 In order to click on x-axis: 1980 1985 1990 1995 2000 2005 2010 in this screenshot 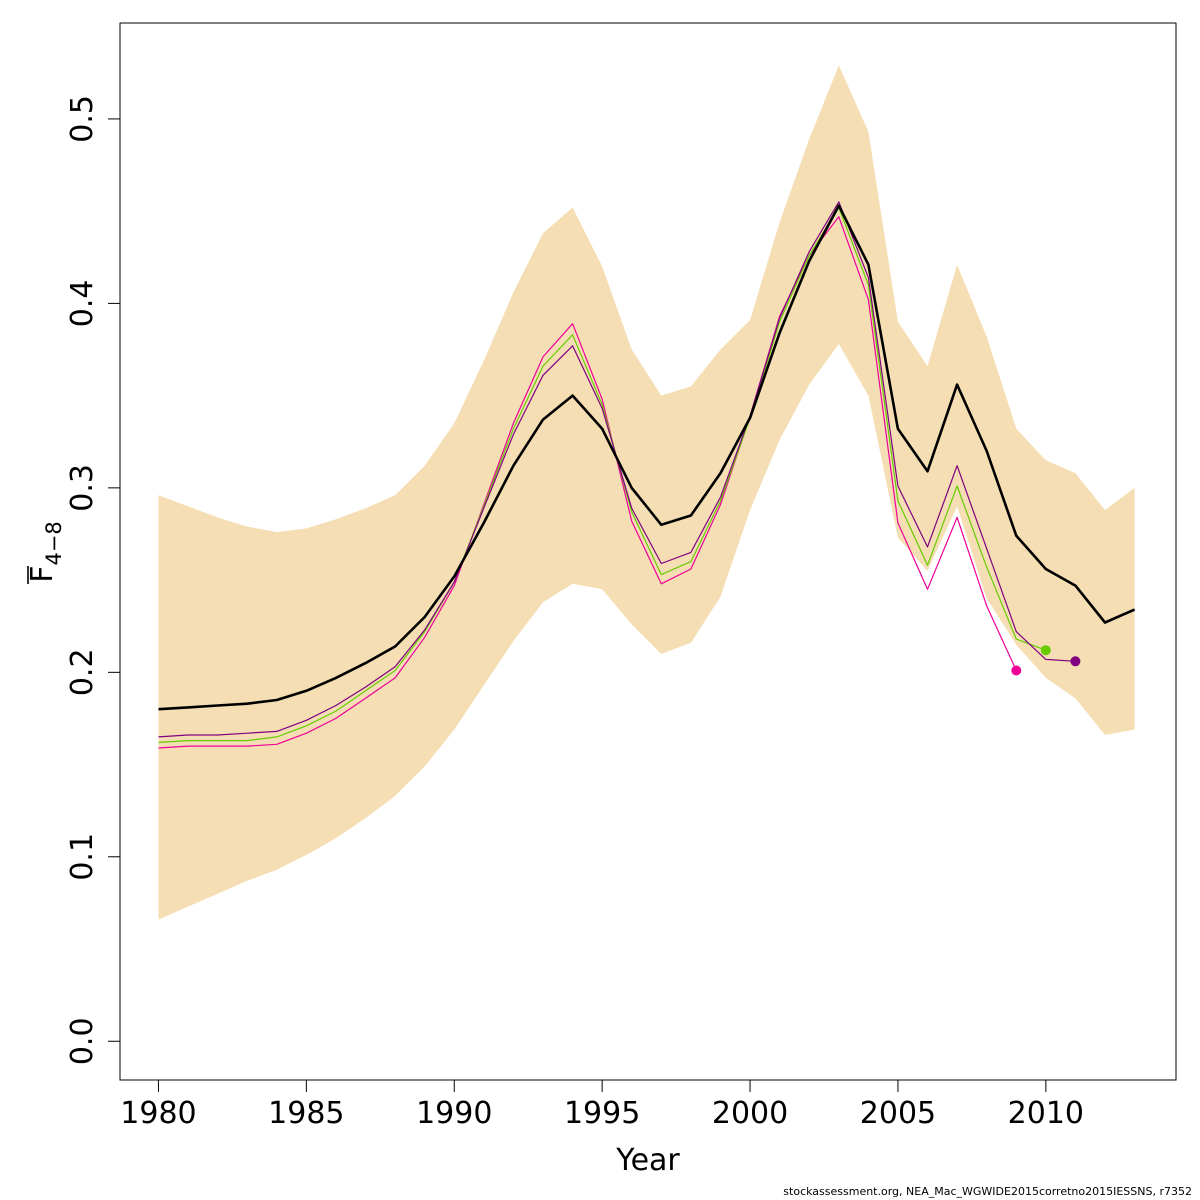, I will do `click(602, 1105)`.